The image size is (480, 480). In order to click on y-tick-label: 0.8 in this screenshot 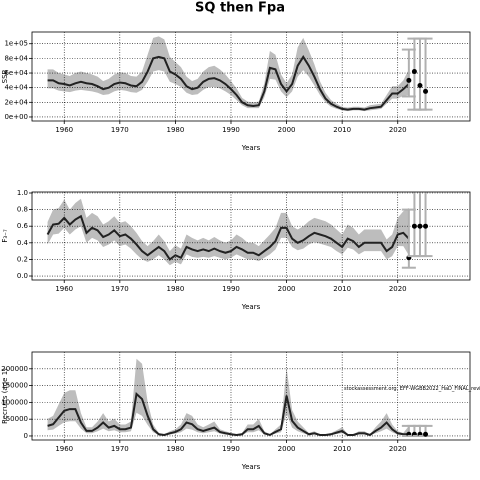, I will do `click(22, 210)`.